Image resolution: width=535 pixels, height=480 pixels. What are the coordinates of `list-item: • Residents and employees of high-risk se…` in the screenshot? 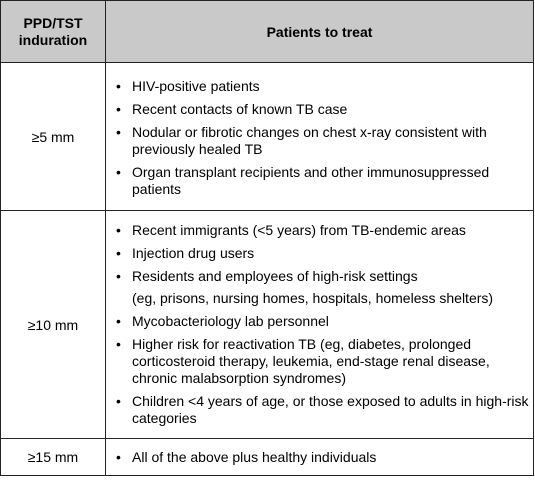 It's located at (319, 276).